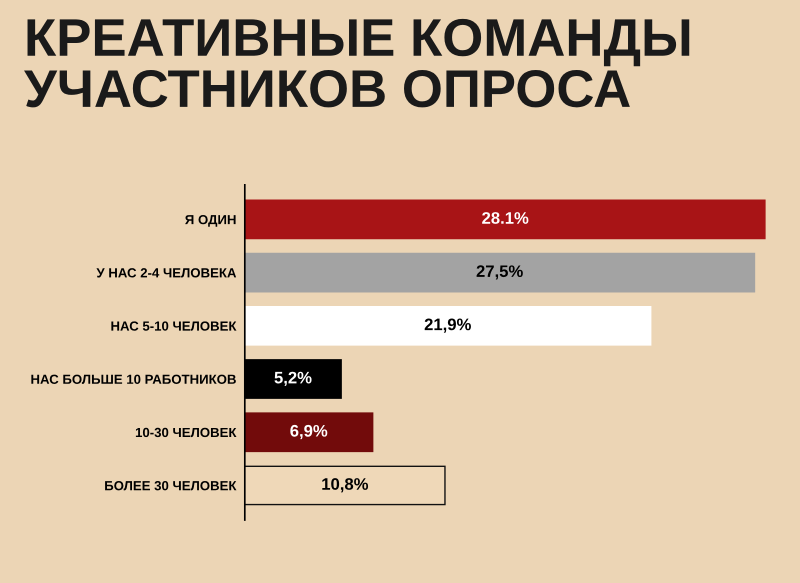  Describe the element at coordinates (133, 379) in the screenshot. I see `y-tick-label: НАС БОЛЬШЕ 10 РАБОТНИКОВ` at that location.